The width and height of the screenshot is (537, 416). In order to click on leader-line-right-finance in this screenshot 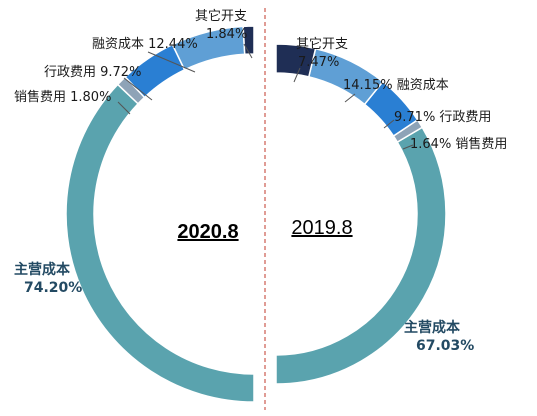, I will do `click(350, 98)`.